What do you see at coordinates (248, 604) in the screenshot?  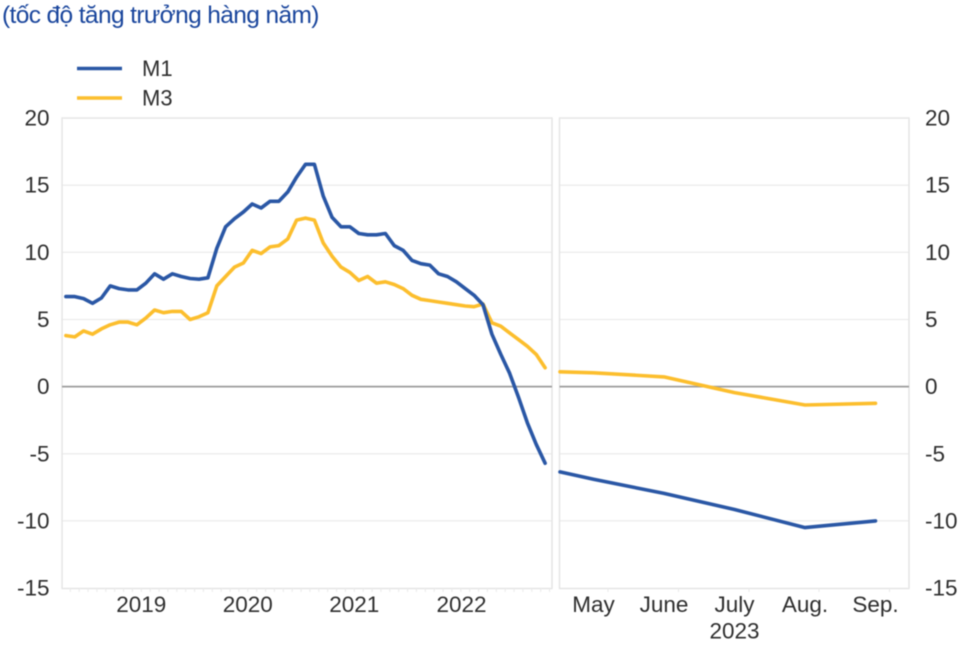 I see `svg-text: 2020` at bounding box center [248, 604].